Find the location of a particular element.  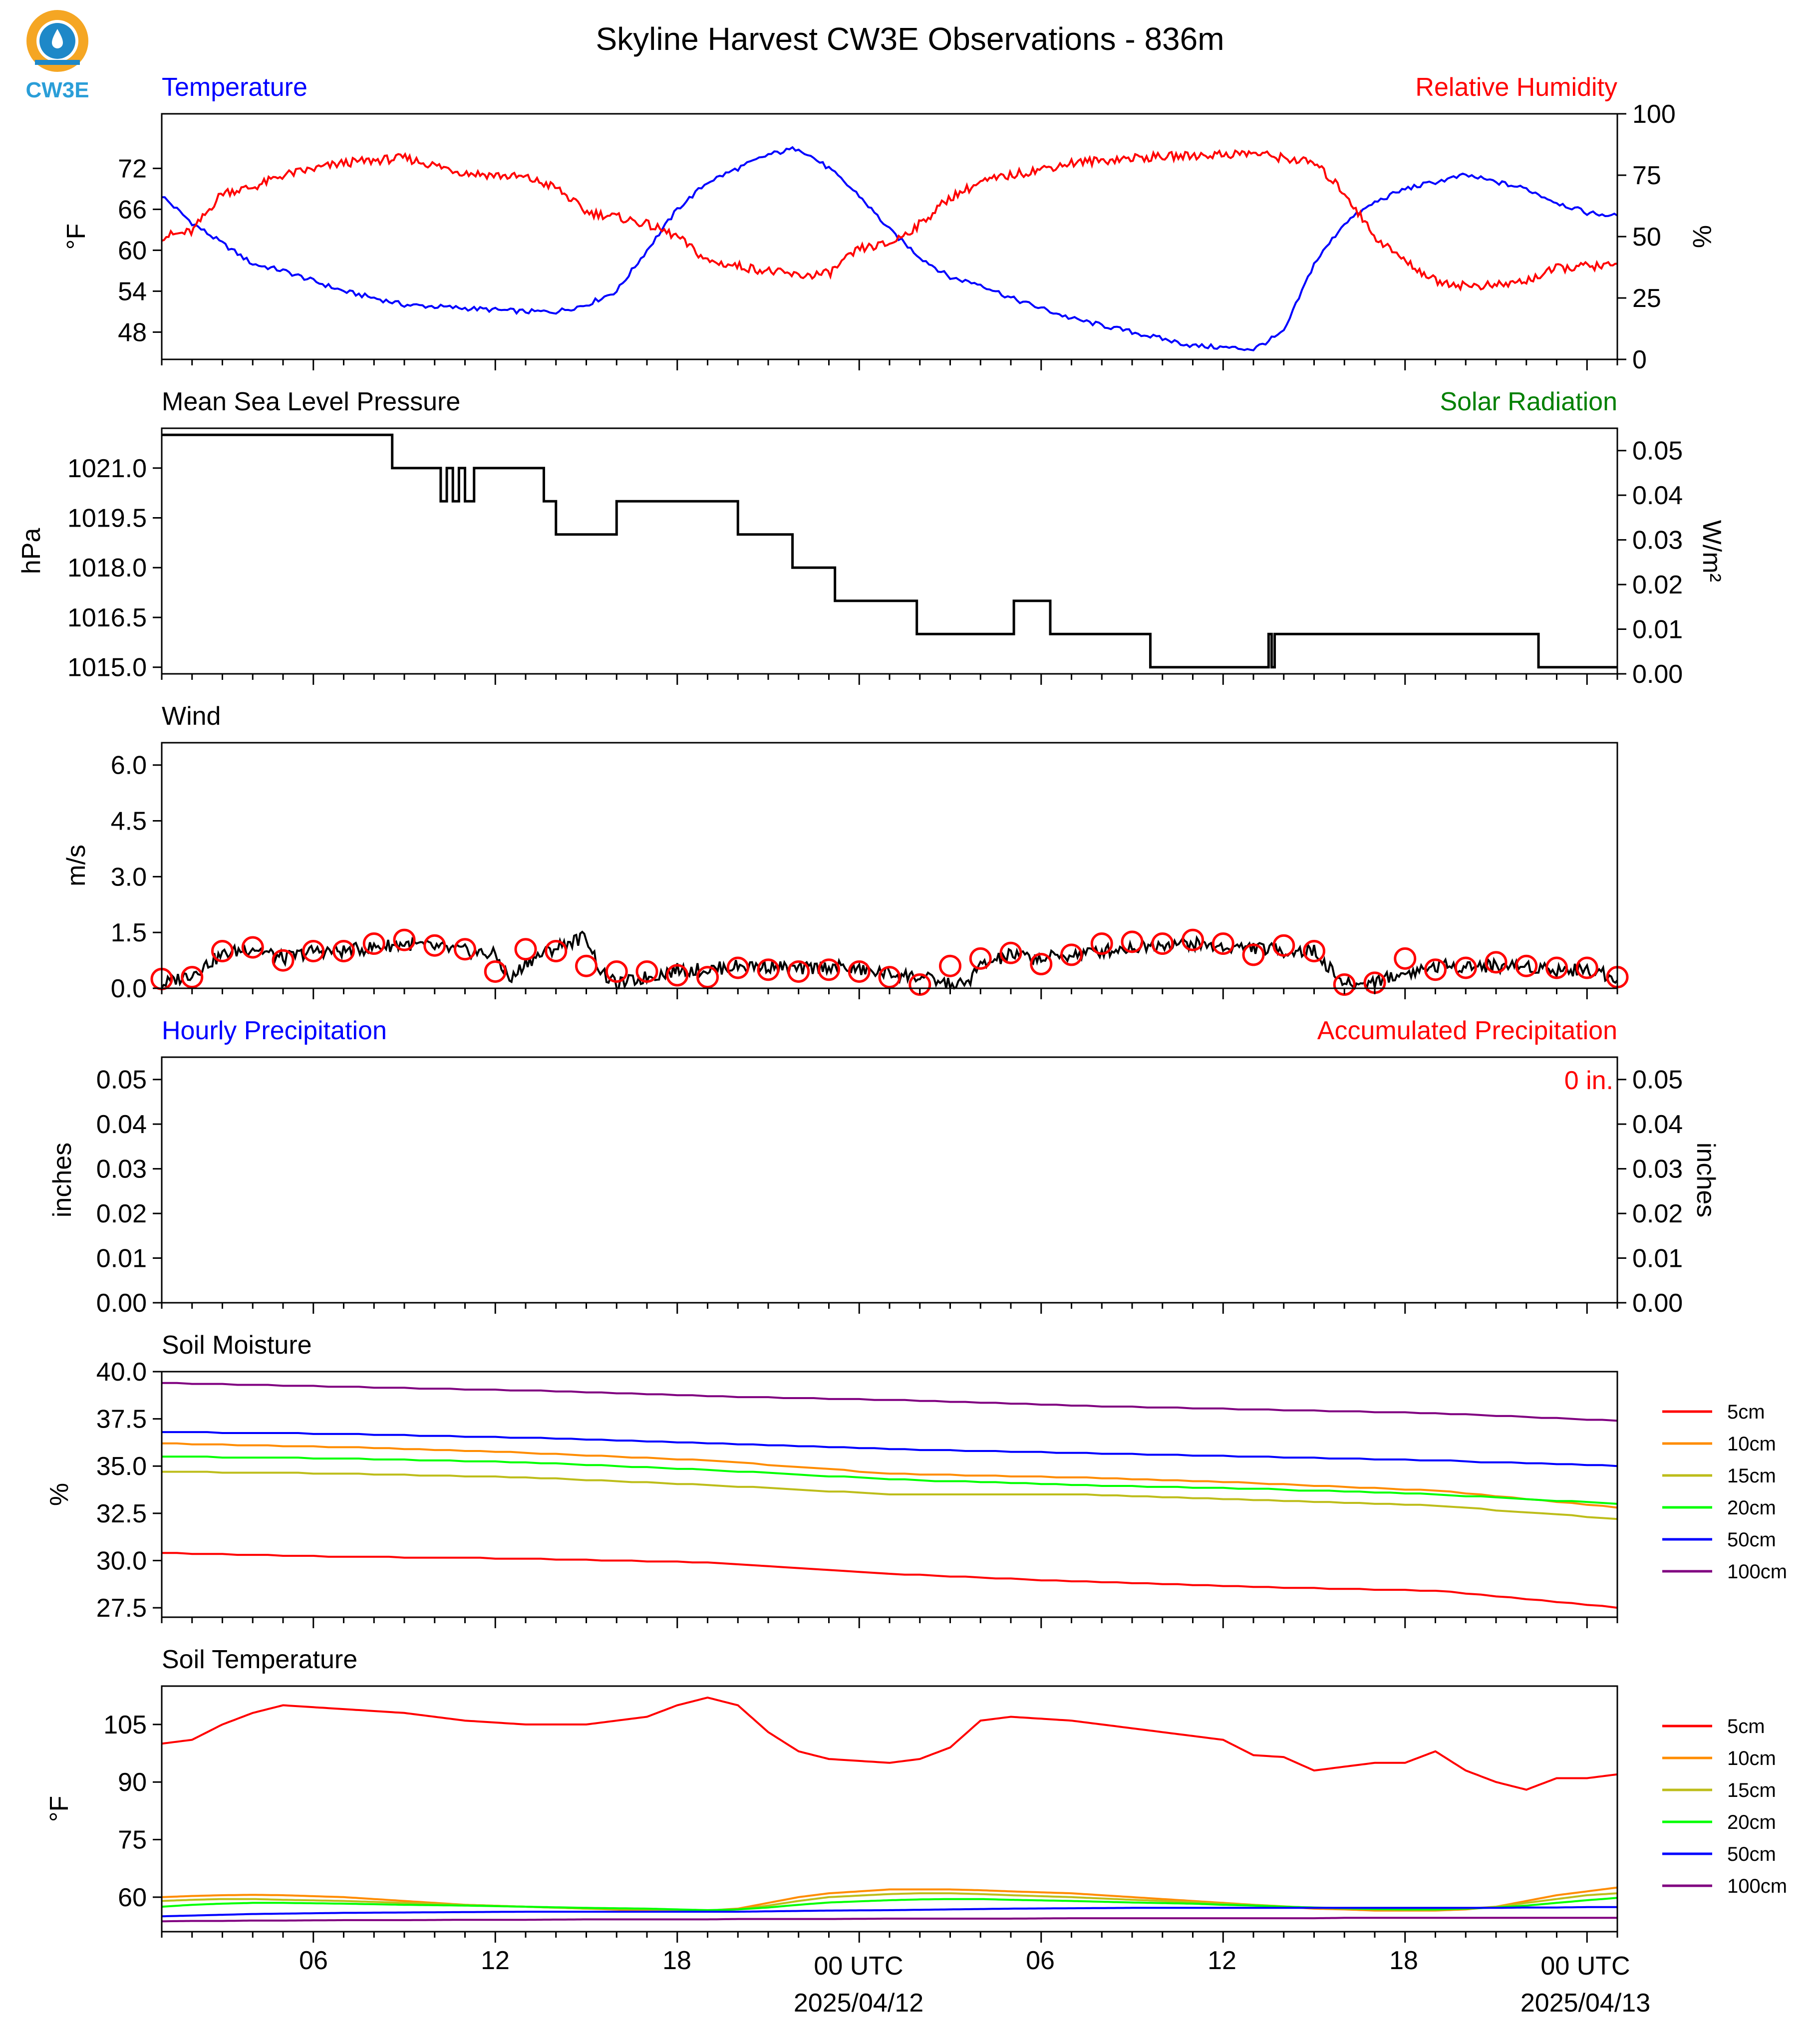

soil-temperature-line-10cm is located at coordinates (889, 1899).